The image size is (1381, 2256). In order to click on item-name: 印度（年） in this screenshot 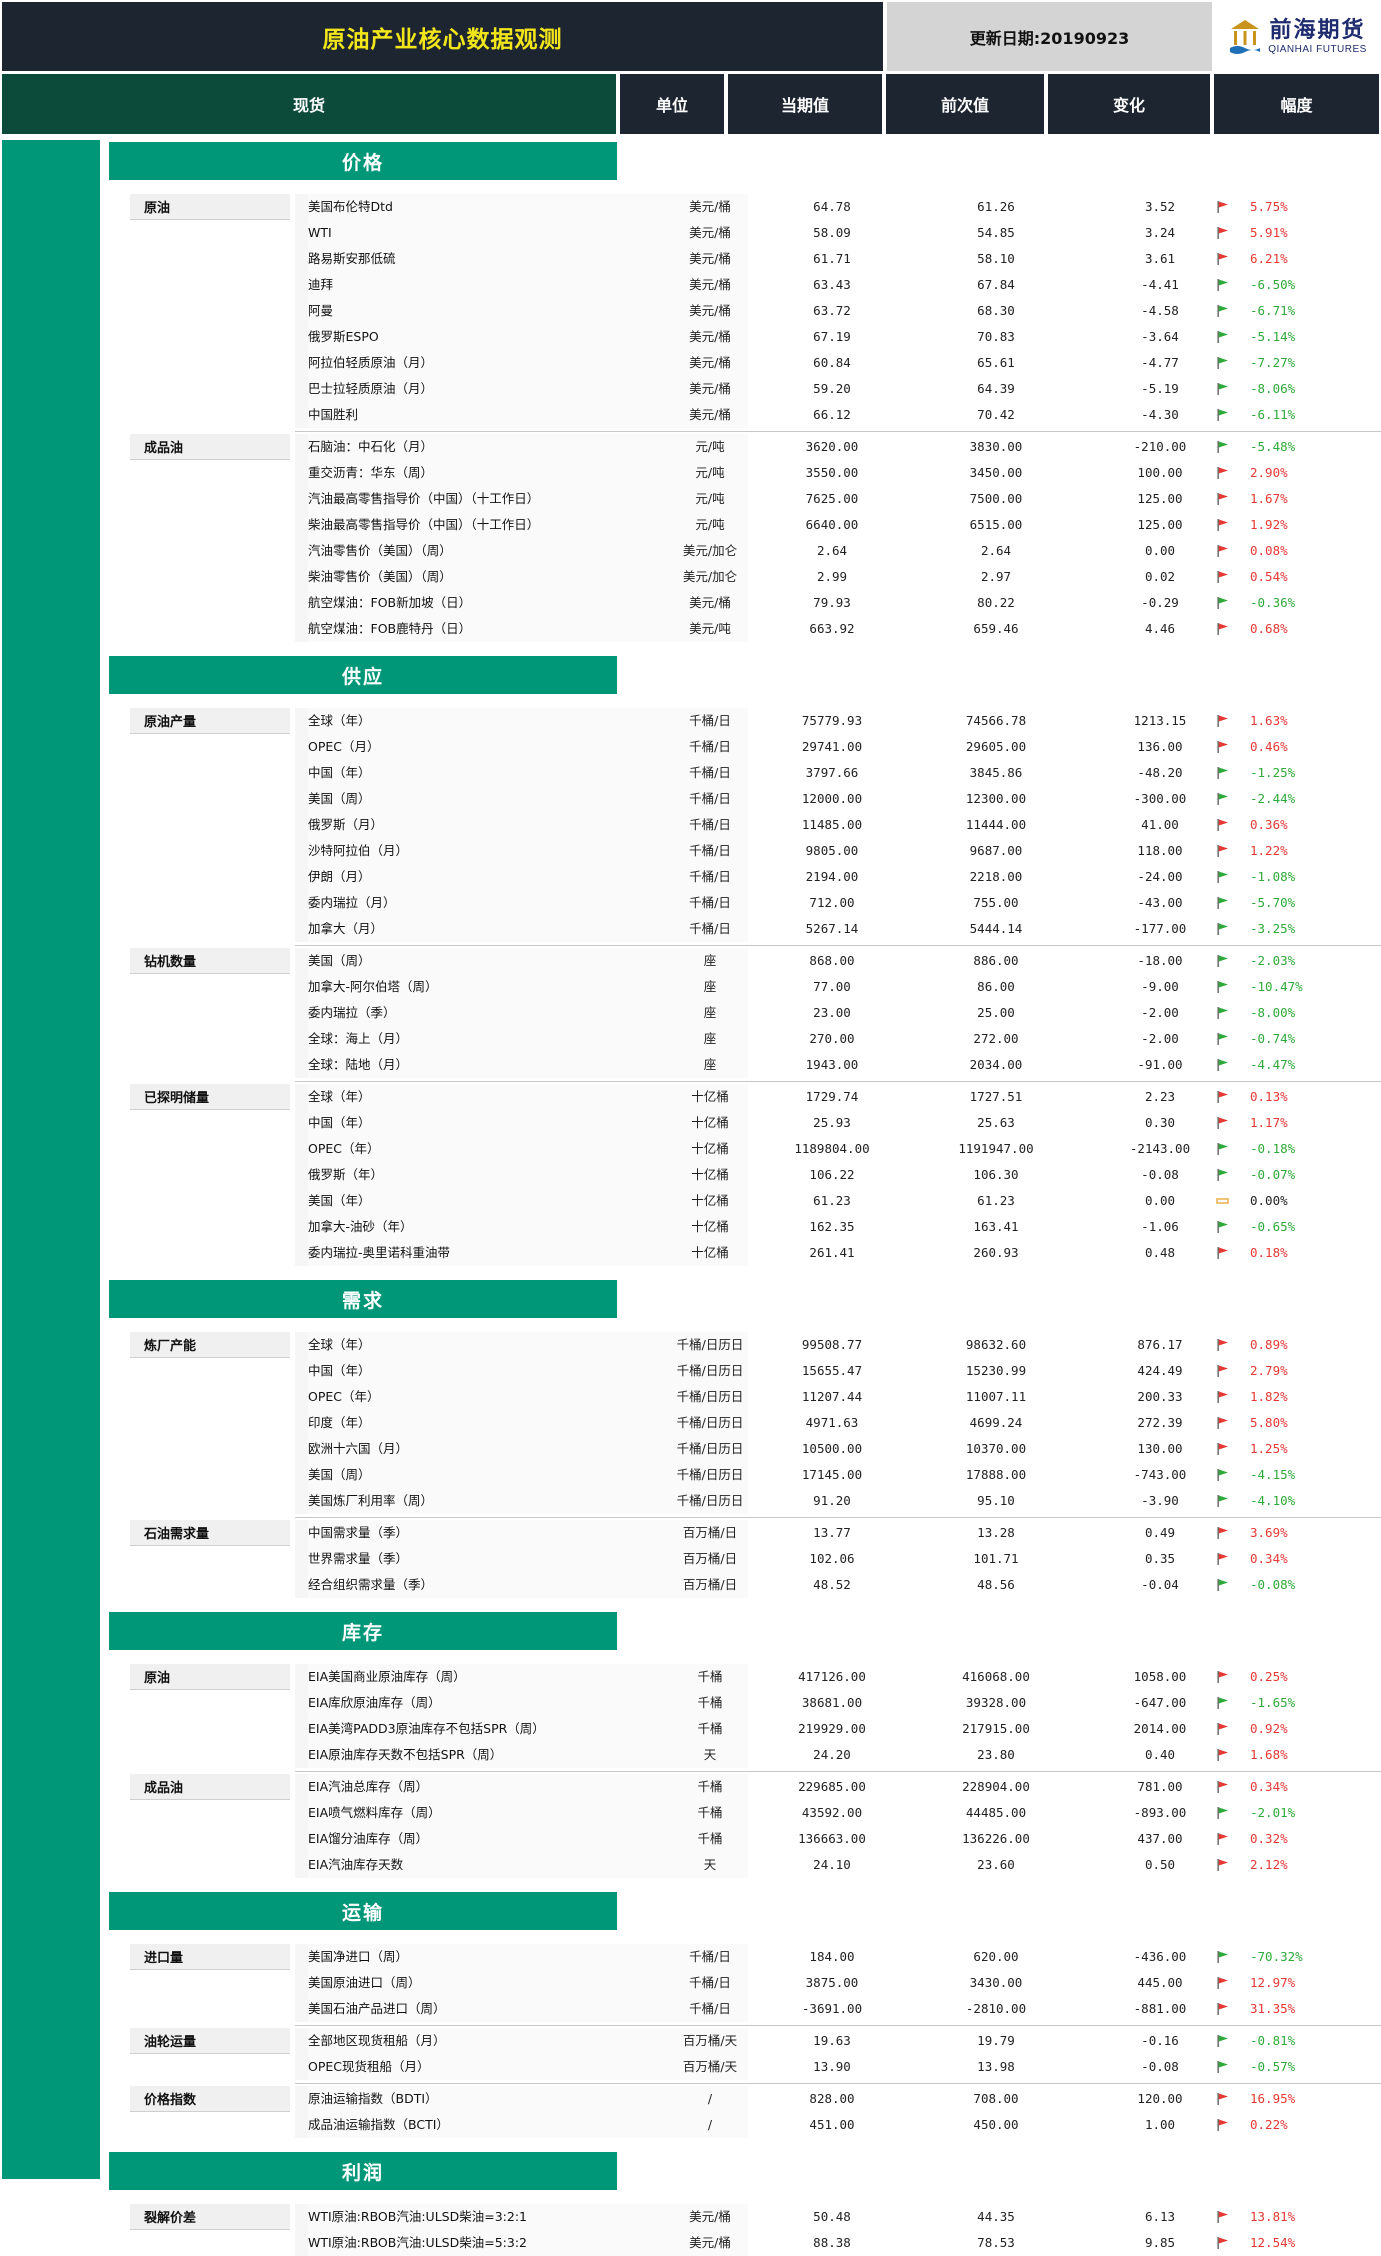, I will do `click(528, 1423)`.